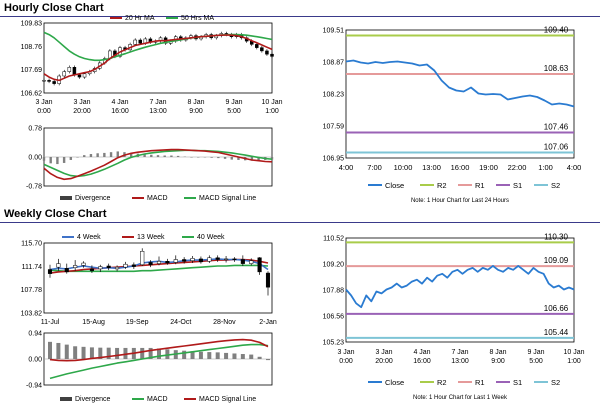 The image size is (600, 413). What do you see at coordinates (93, 322) in the screenshot?
I see `weekly-price-xtick-label: 15-Aug` at bounding box center [93, 322].